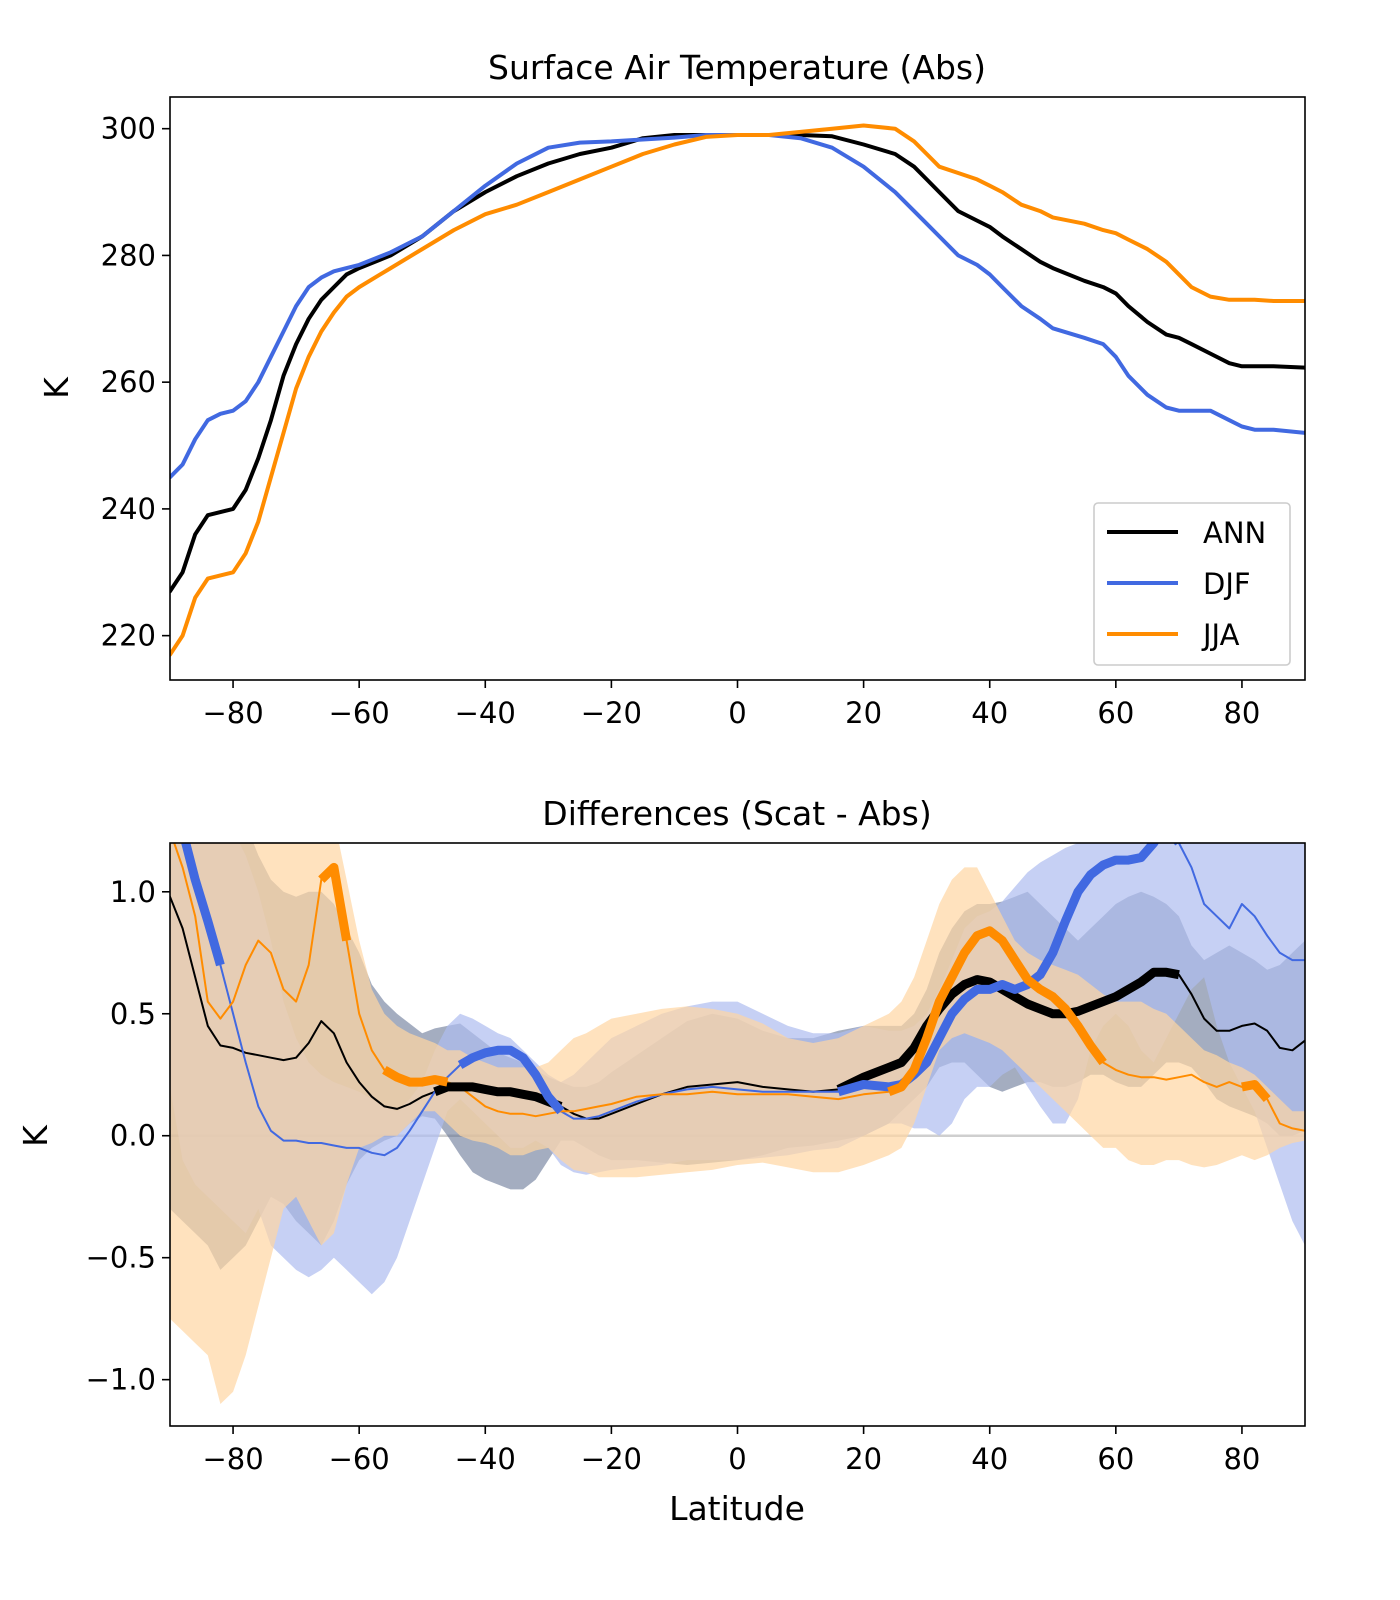 Image resolution: width=1400 pixels, height=1600 pixels. I want to click on y-tick-label: 0.5, so click(133, 1014).